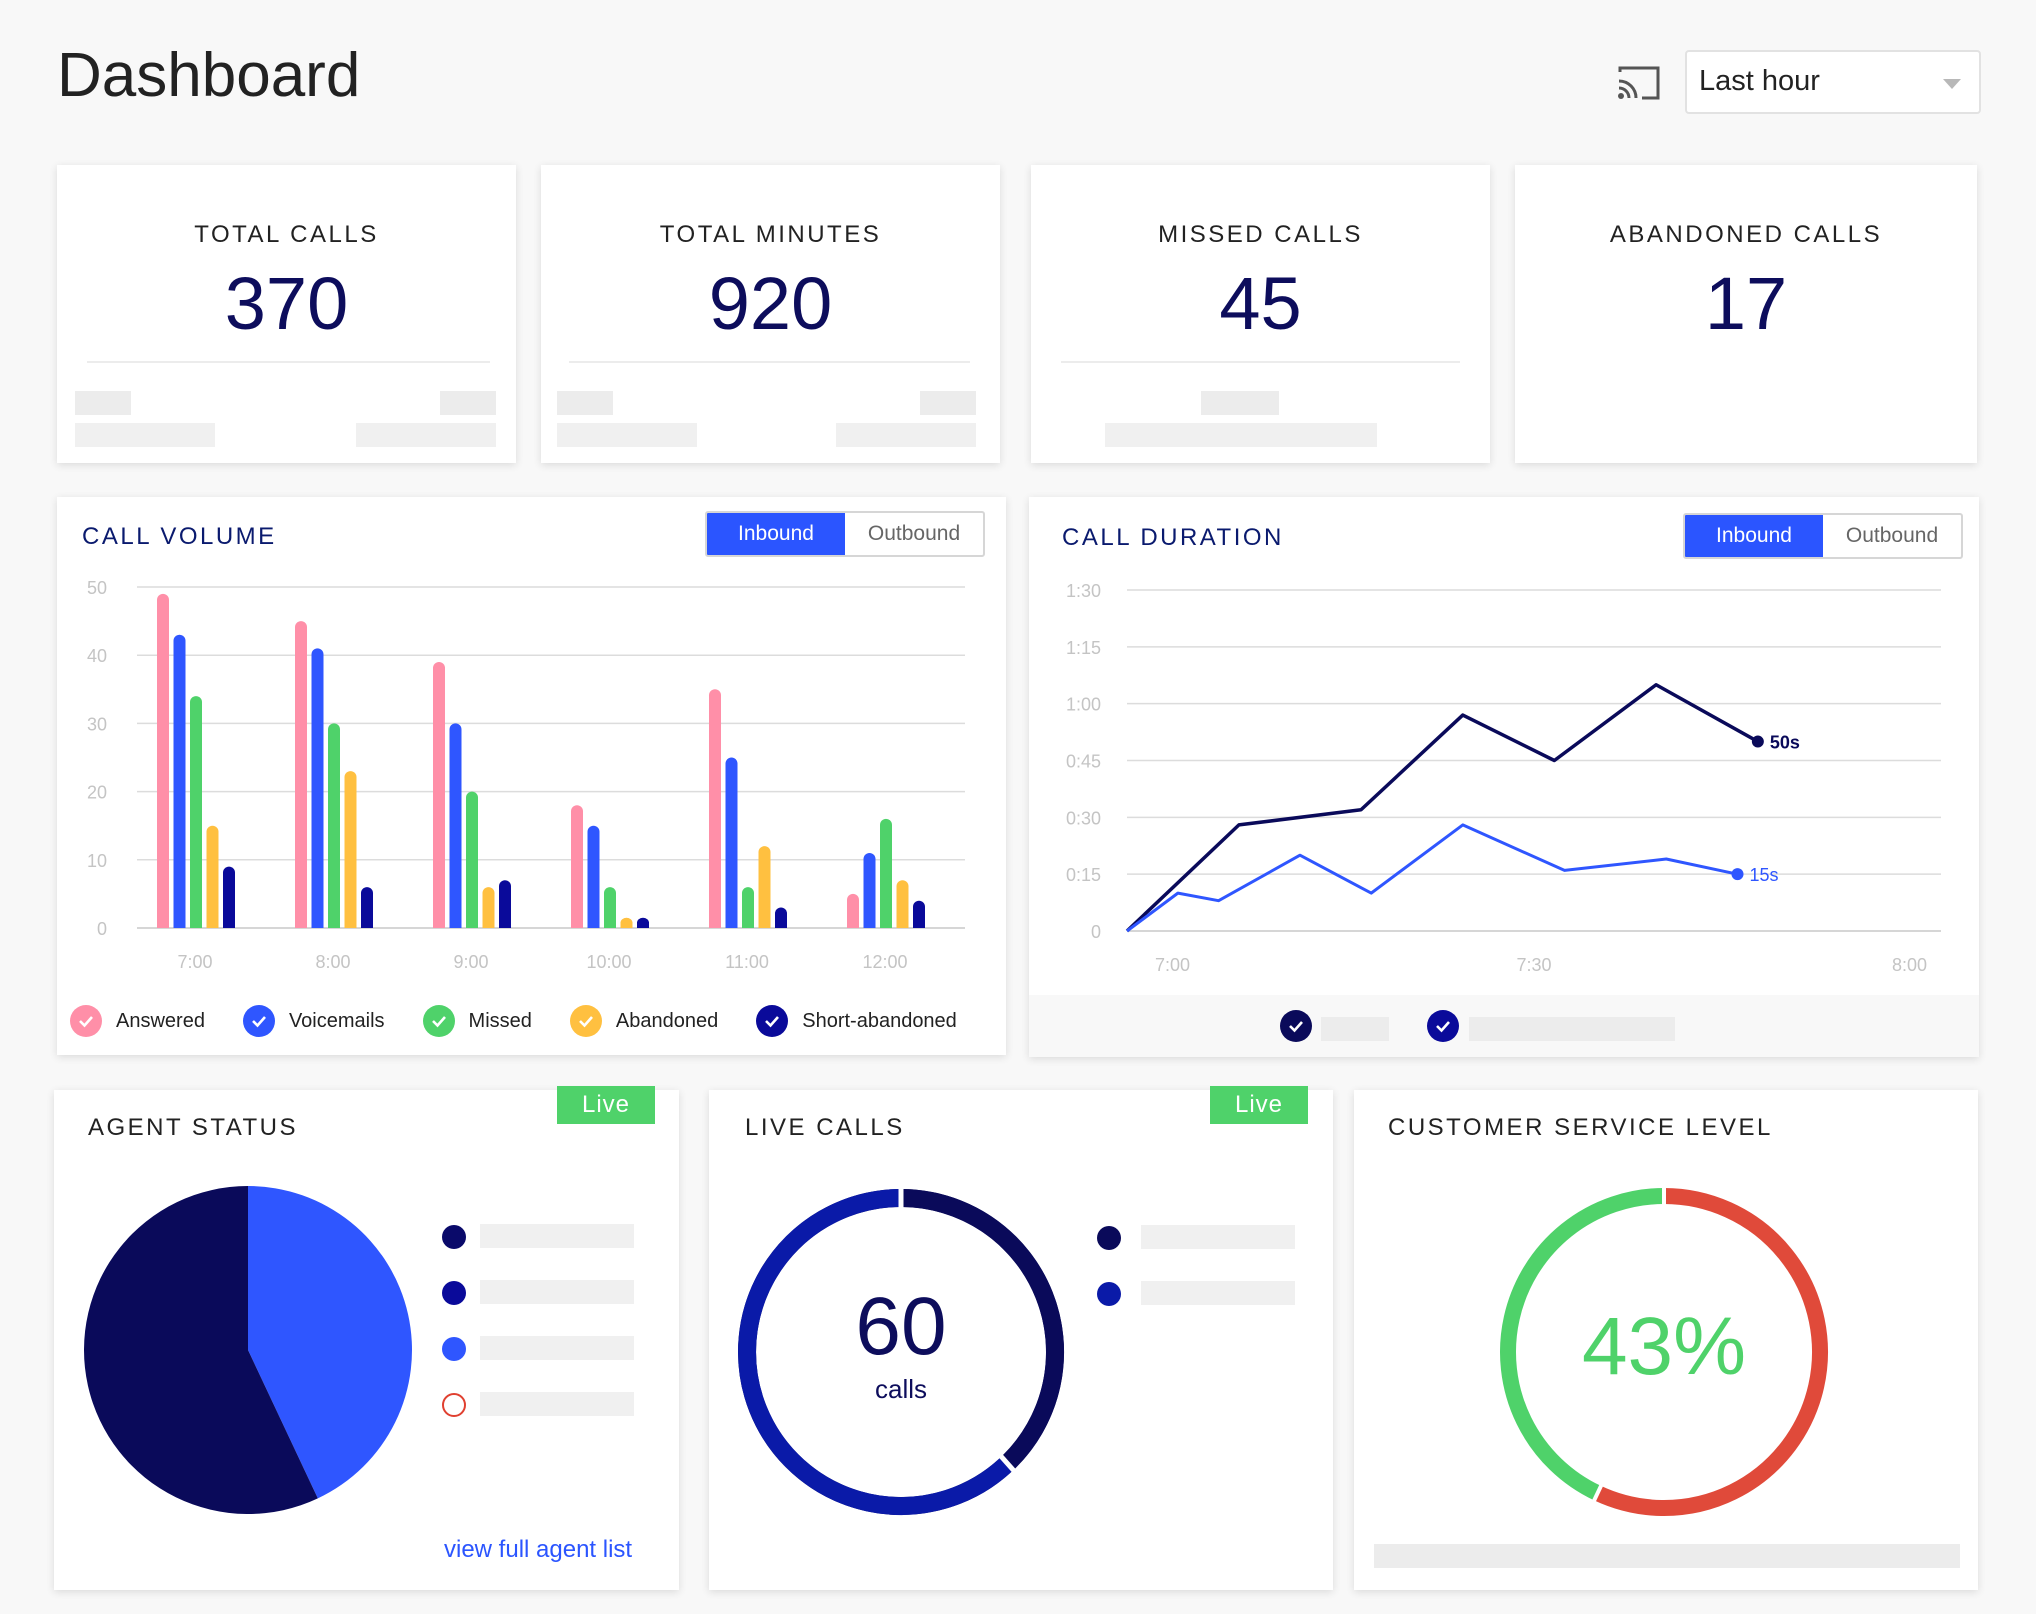  I want to click on live-calls-title: LIVE CALLS, so click(825, 1127).